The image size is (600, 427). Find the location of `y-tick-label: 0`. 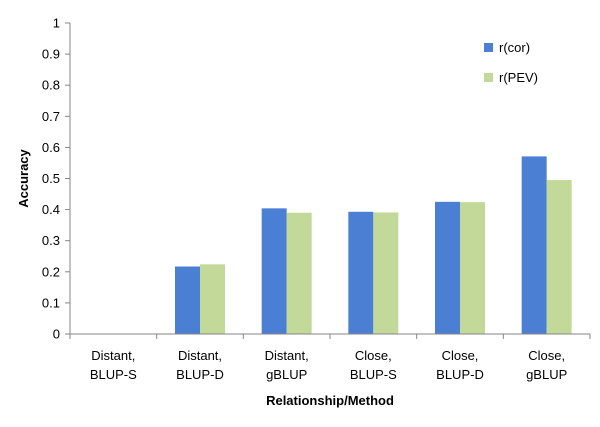

y-tick-label: 0 is located at coordinates (56, 334).